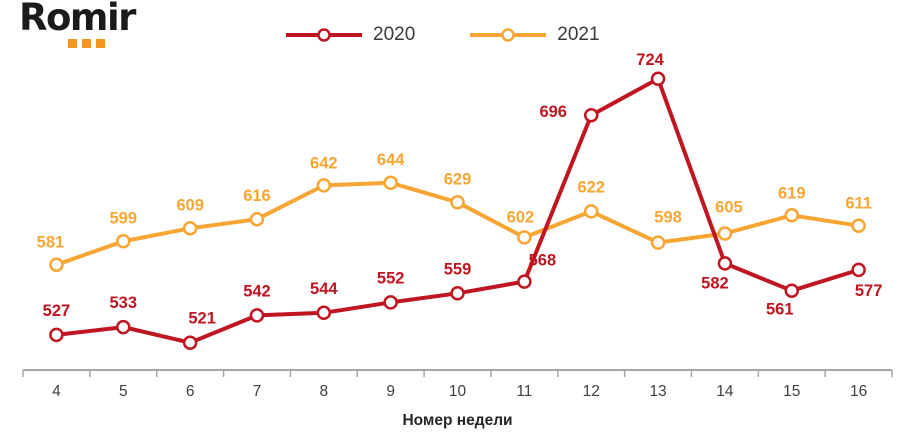 Image resolution: width=900 pixels, height=440 pixels. What do you see at coordinates (792, 193) in the screenshot?
I see `data-label-2021-week-15: 619` at bounding box center [792, 193].